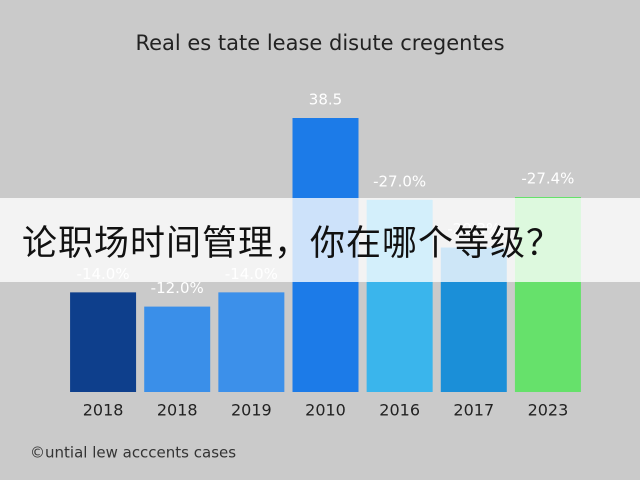 This screenshot has width=640, height=480. What do you see at coordinates (319, 43) in the screenshot?
I see `chart-title: Real es tate lease disute cregentes` at bounding box center [319, 43].